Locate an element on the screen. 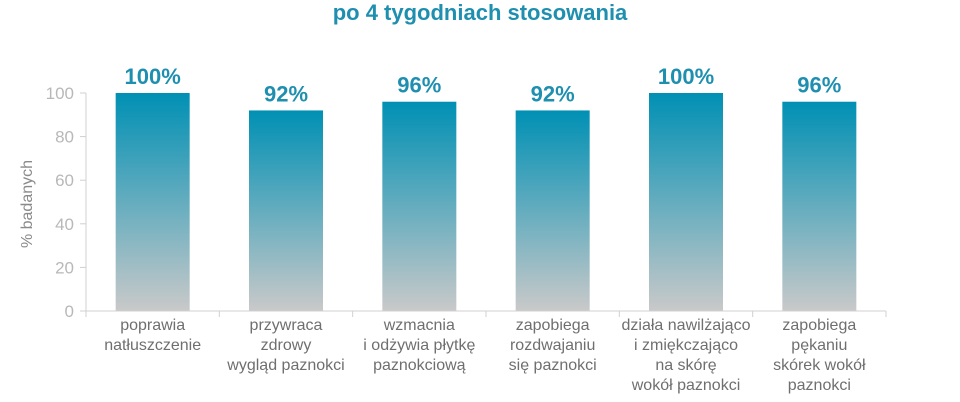  y-tick-label: 60 is located at coordinates (64, 180).